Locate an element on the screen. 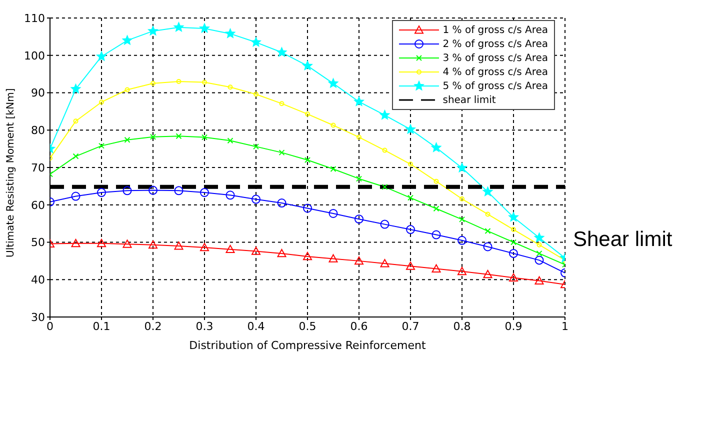  legend-label: 3 % of gross c/s Area is located at coordinates (495, 58).